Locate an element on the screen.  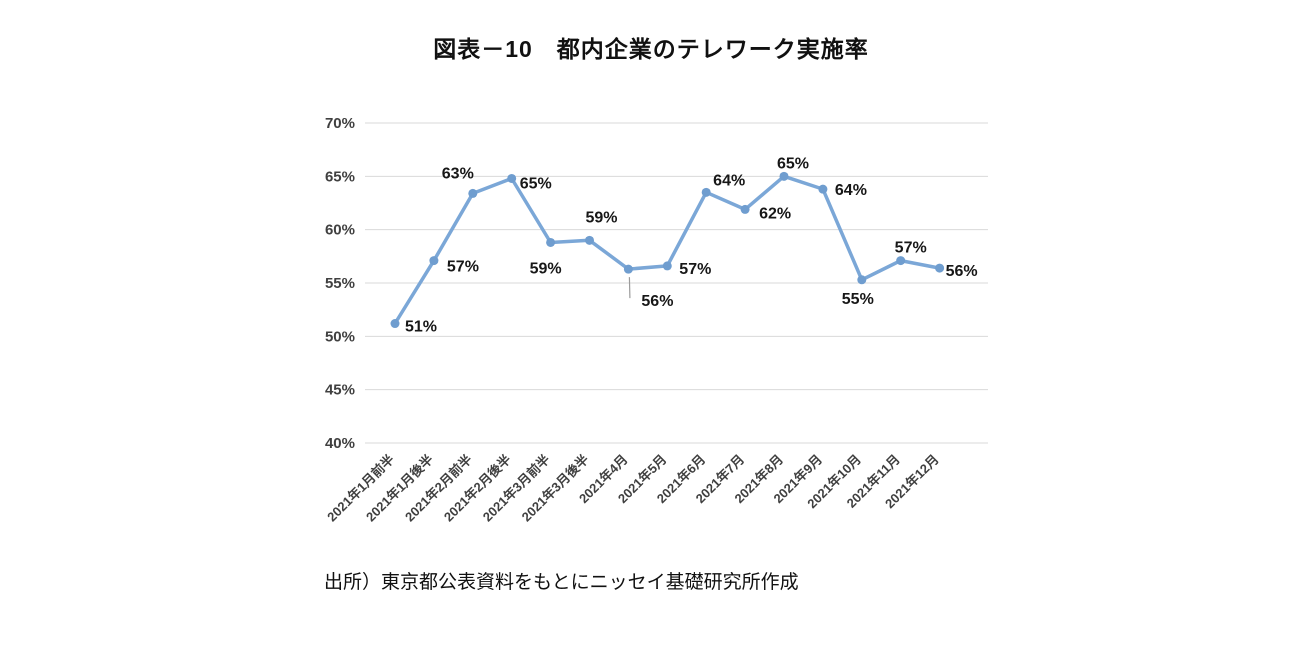
x-axis-tick-label: 2021年3月前半 is located at coordinates (516, 488).